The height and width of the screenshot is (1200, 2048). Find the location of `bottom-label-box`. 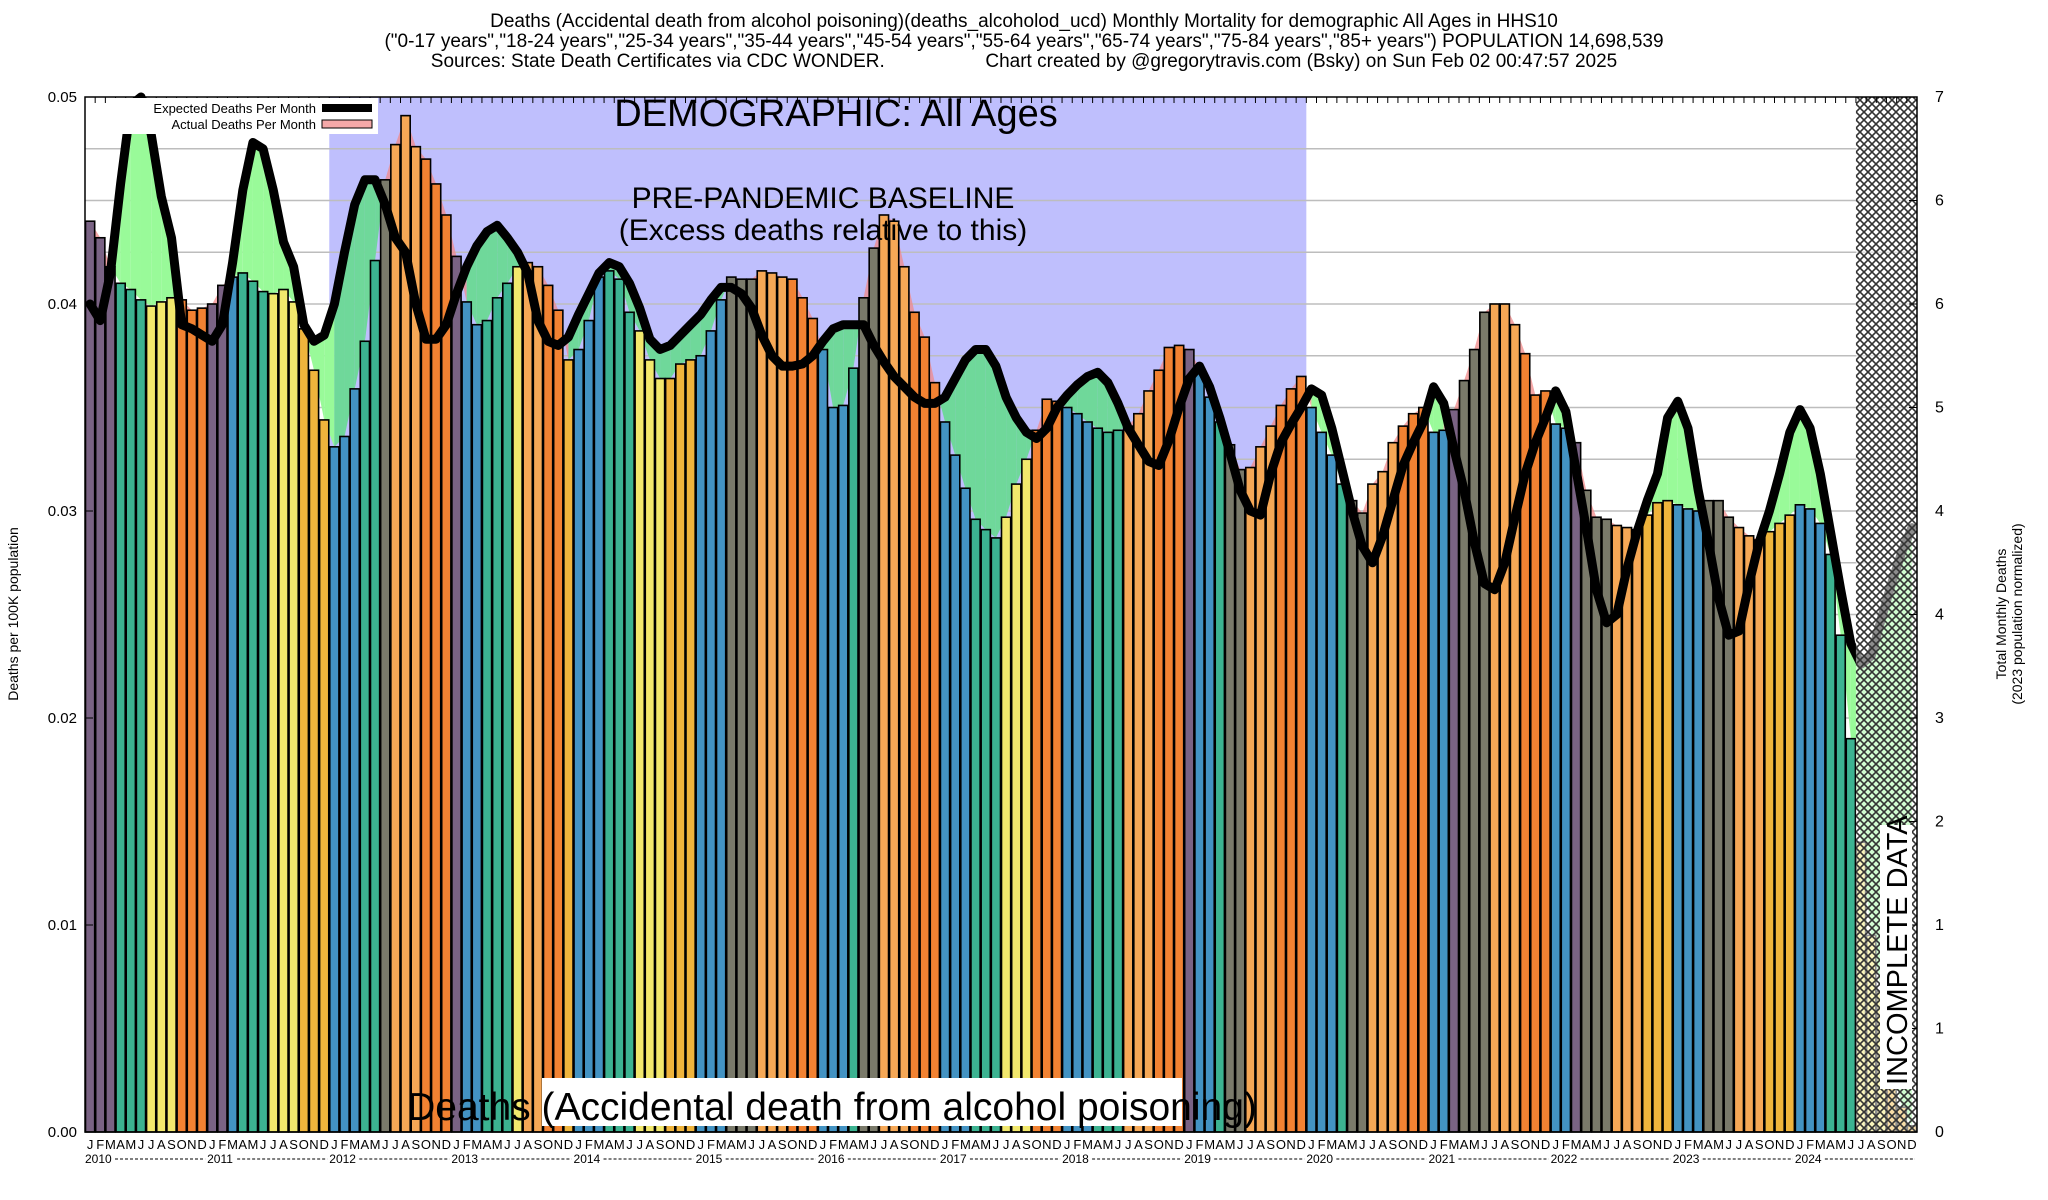

bottom-label-box is located at coordinates (862, 1102).